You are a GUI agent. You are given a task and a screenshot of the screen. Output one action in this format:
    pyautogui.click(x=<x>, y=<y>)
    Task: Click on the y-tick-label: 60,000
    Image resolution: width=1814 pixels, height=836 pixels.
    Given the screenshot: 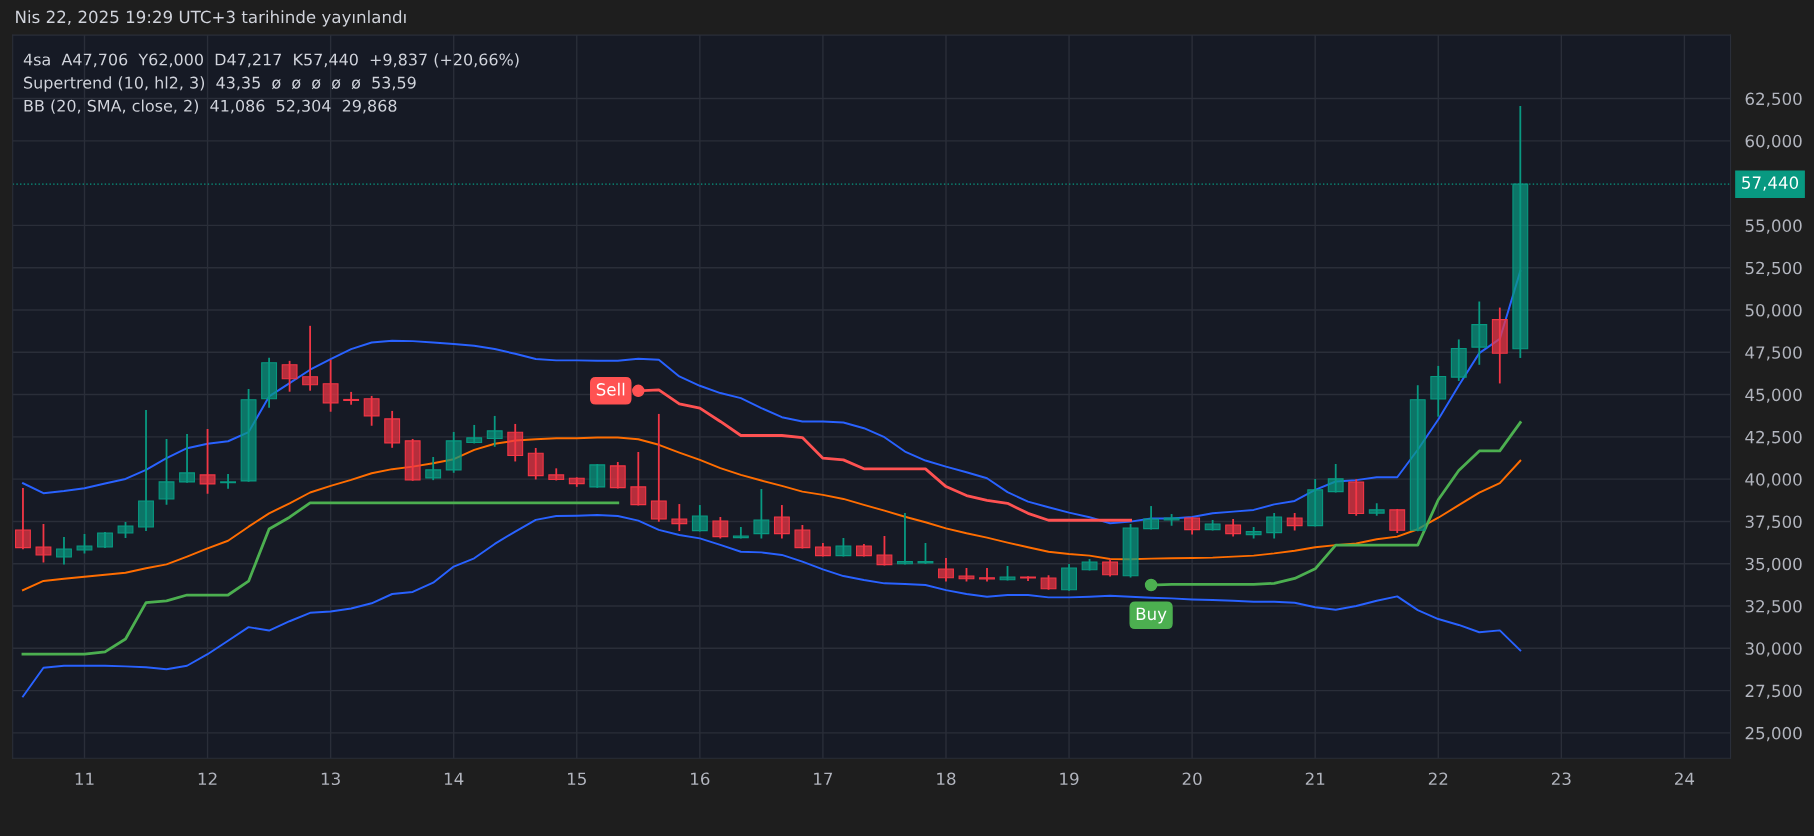 What is the action you would take?
    pyautogui.click(x=1773, y=142)
    